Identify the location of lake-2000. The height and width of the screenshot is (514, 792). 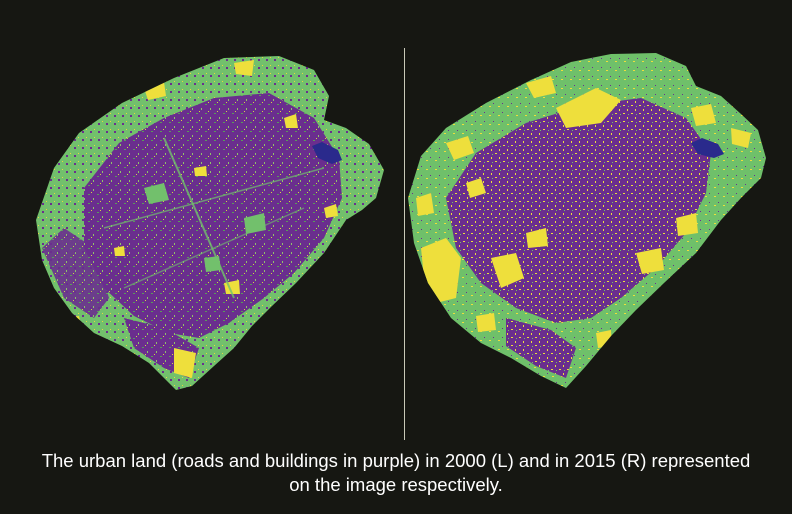
(327, 153).